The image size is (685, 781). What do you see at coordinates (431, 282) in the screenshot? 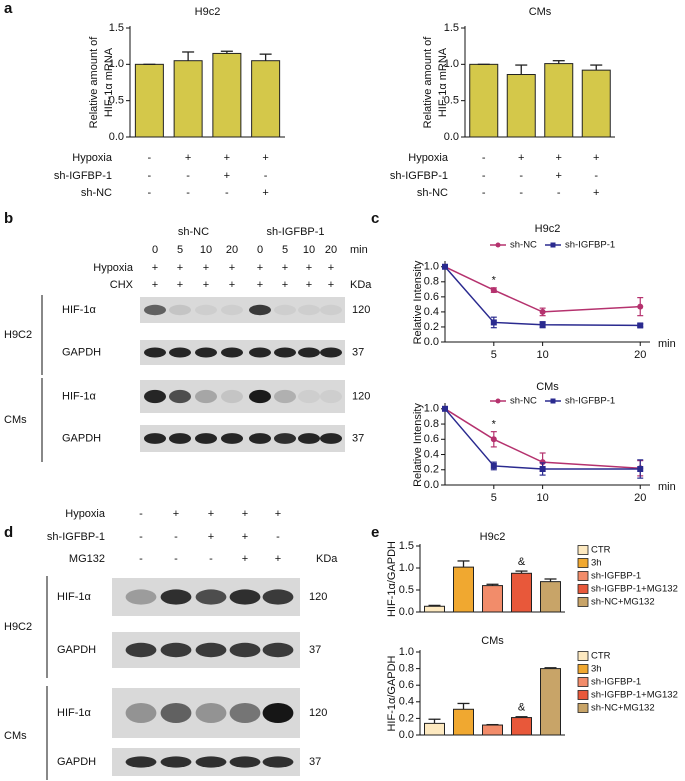
I see `y-tick-label: 0.8` at bounding box center [431, 282].